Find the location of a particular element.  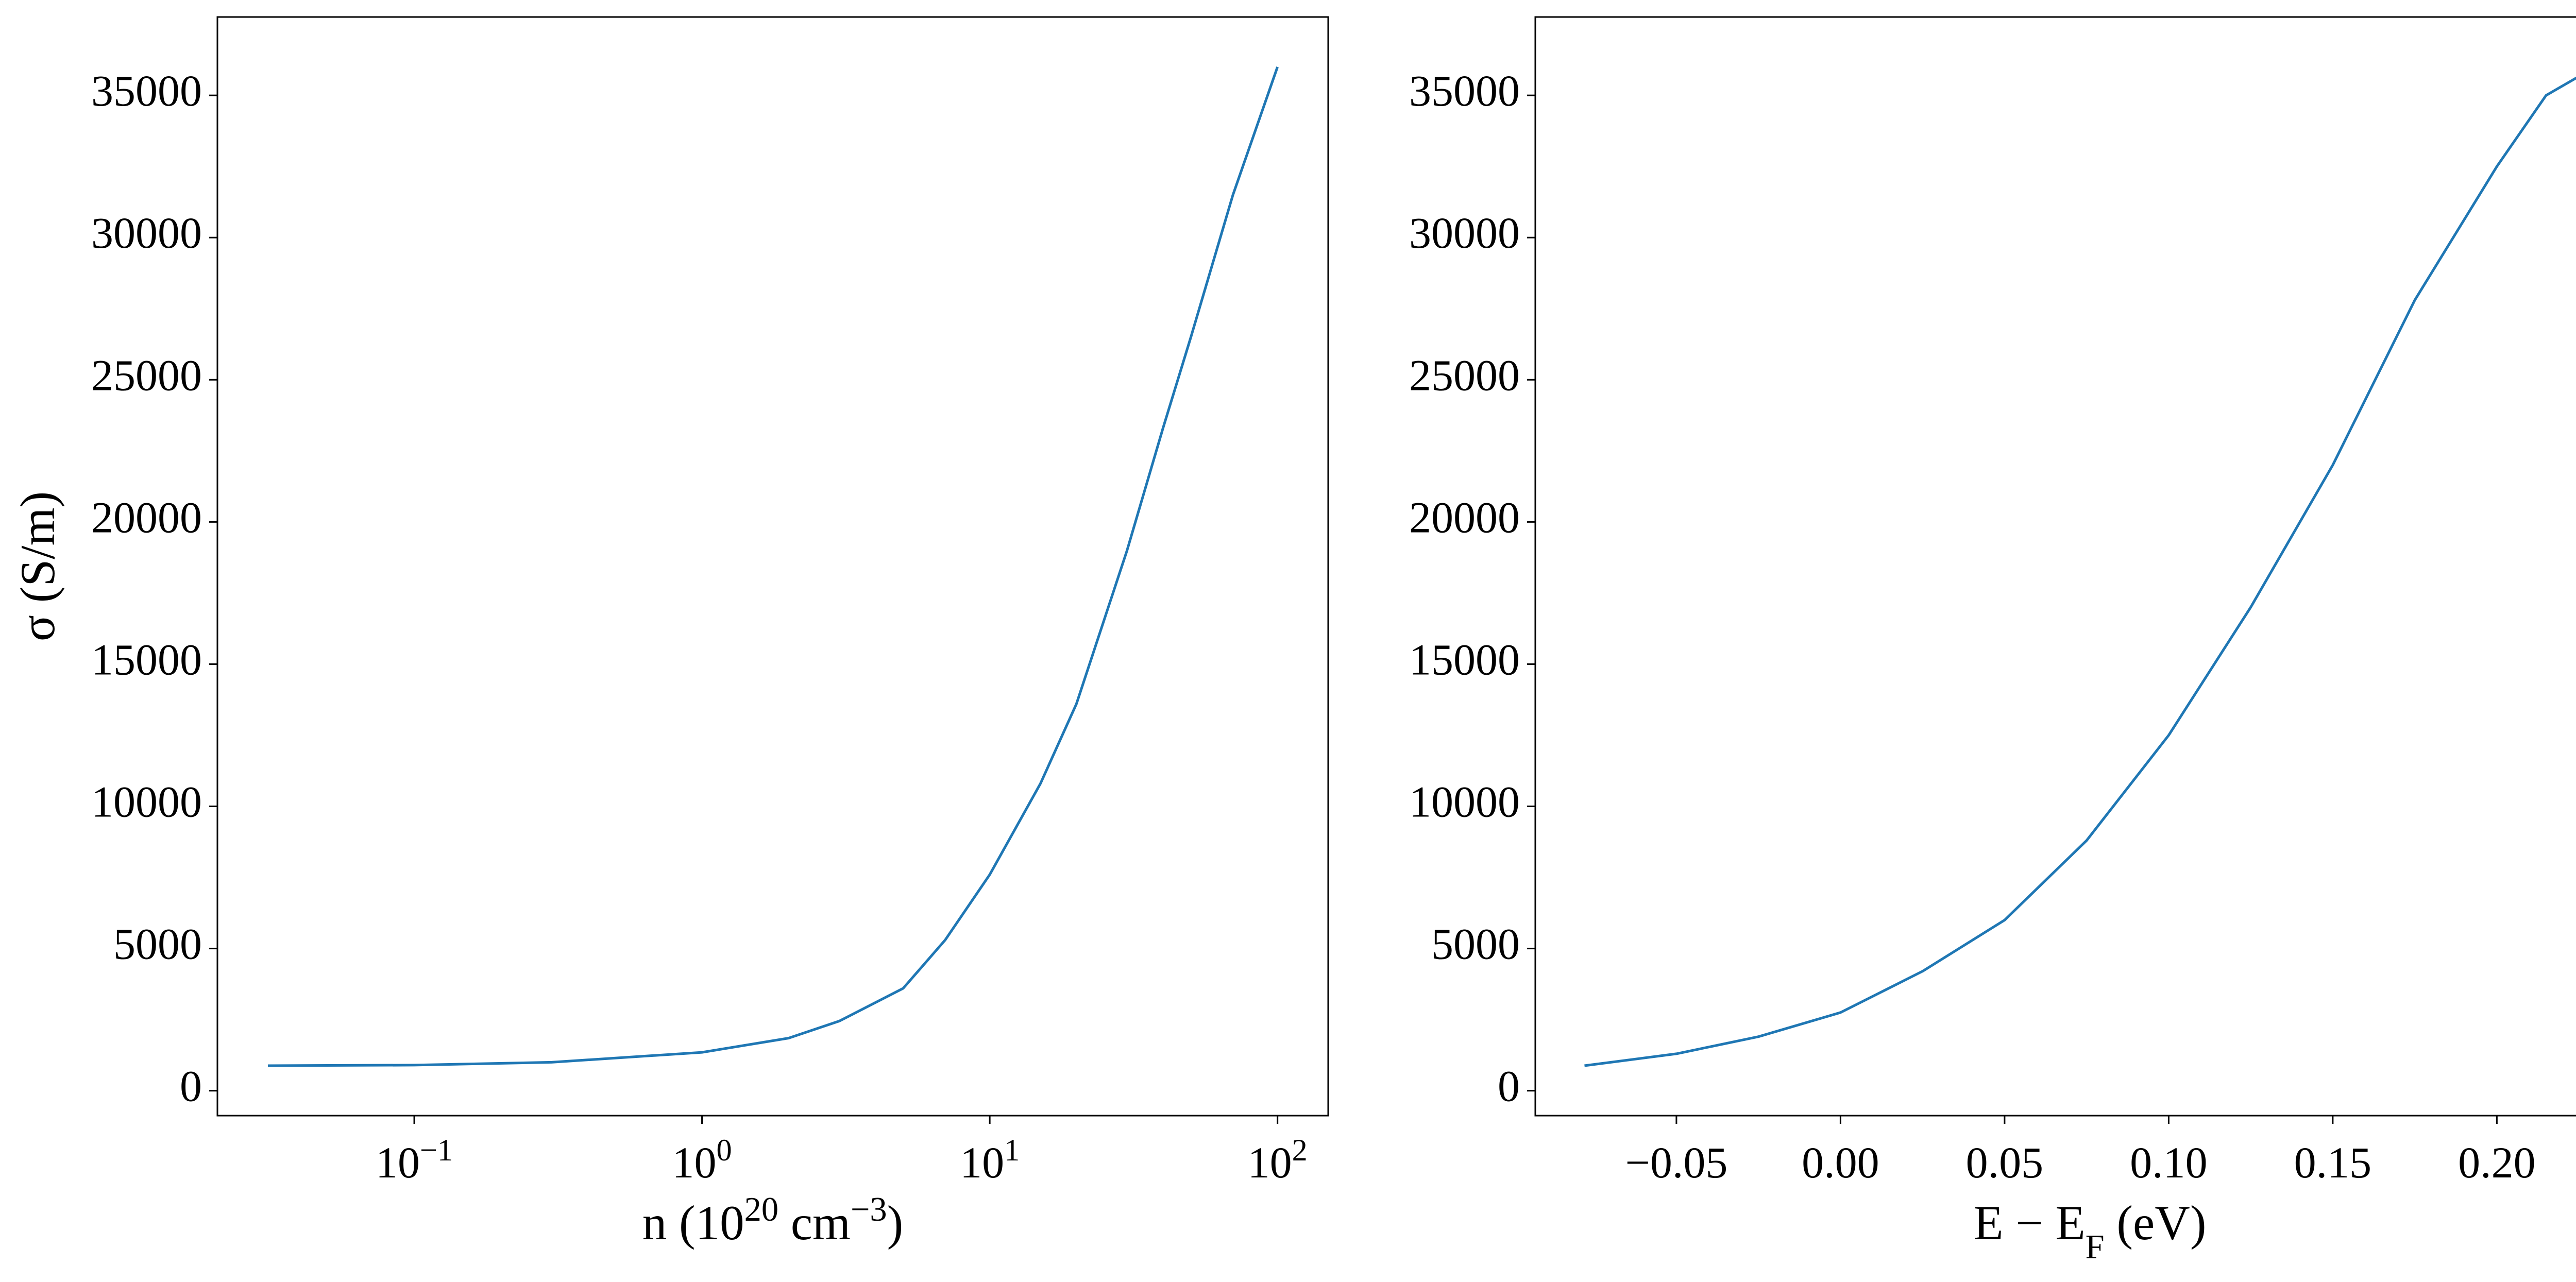

x-tick-label: 0.10 is located at coordinates (2169, 1163).